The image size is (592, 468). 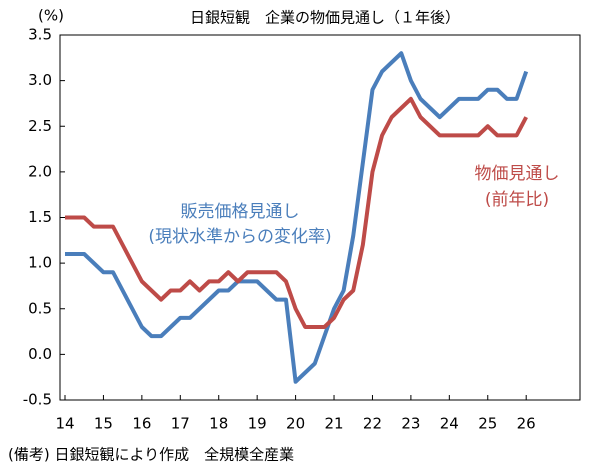 I want to click on x-tick-label: 22, so click(x=372, y=424).